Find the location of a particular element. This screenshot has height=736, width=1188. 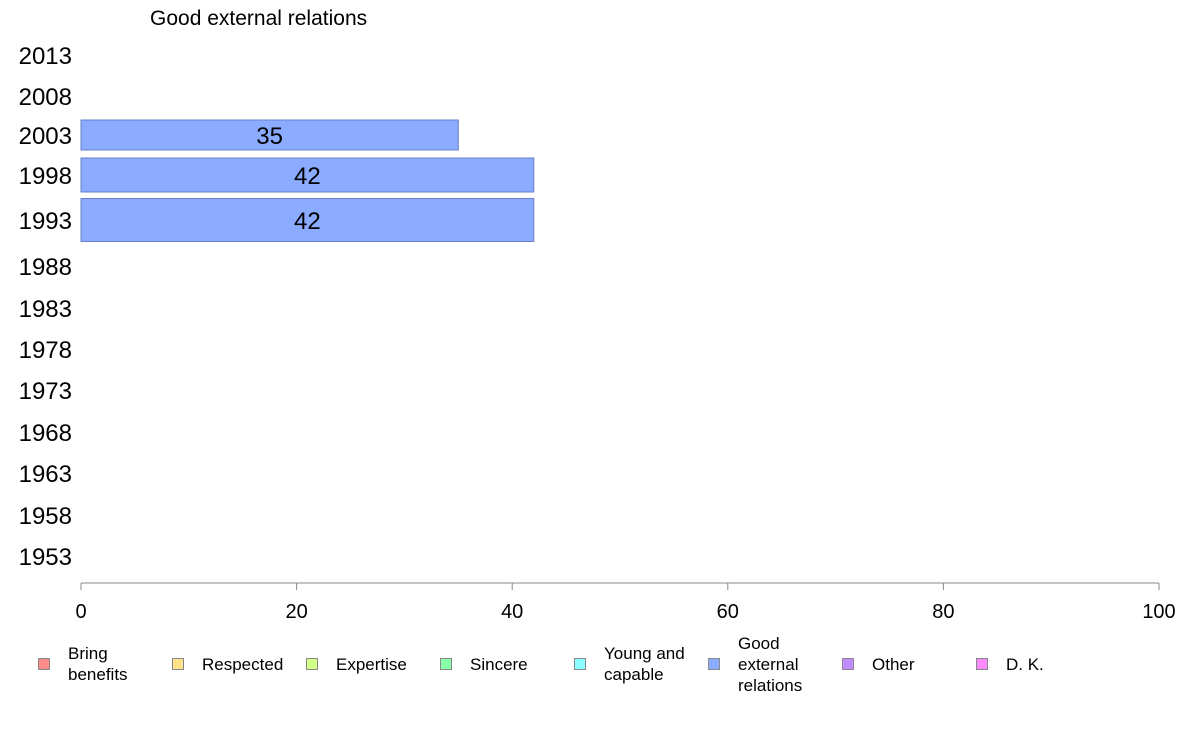

x-tick-label: 60 is located at coordinates (728, 612).